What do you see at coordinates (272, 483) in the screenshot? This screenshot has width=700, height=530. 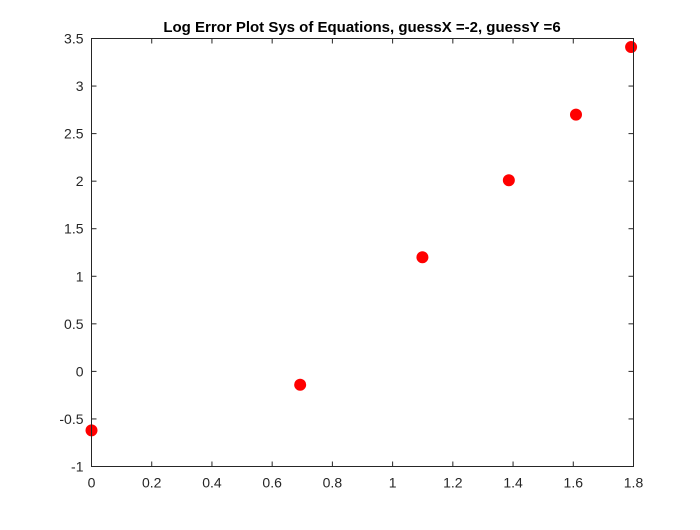 I see `x-tick-label: 0.6` at bounding box center [272, 483].